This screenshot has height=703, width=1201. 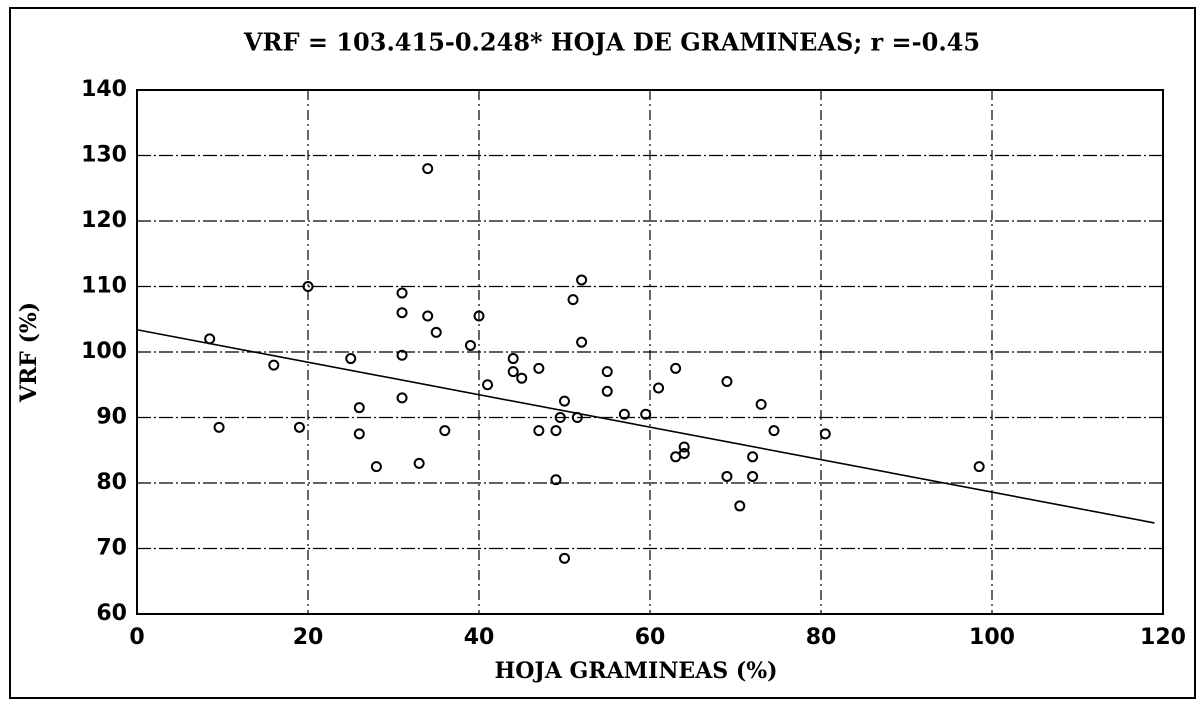 What do you see at coordinates (650, 637) in the screenshot?
I see `x-tick-label: 60` at bounding box center [650, 637].